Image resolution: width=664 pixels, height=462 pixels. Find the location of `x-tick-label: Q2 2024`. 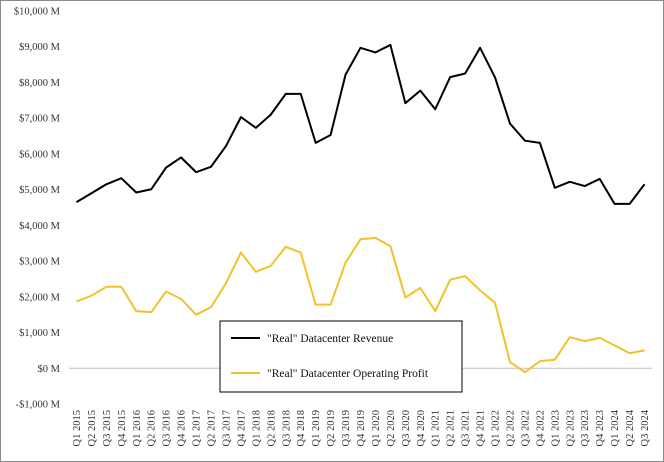

x-tick-label: Q2 2024 is located at coordinates (630, 427).